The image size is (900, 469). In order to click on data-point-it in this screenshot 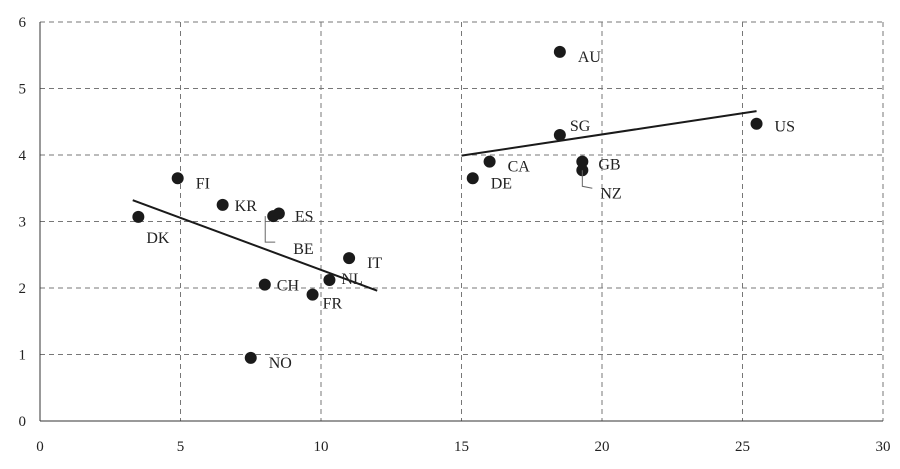, I will do `click(349, 258)`.